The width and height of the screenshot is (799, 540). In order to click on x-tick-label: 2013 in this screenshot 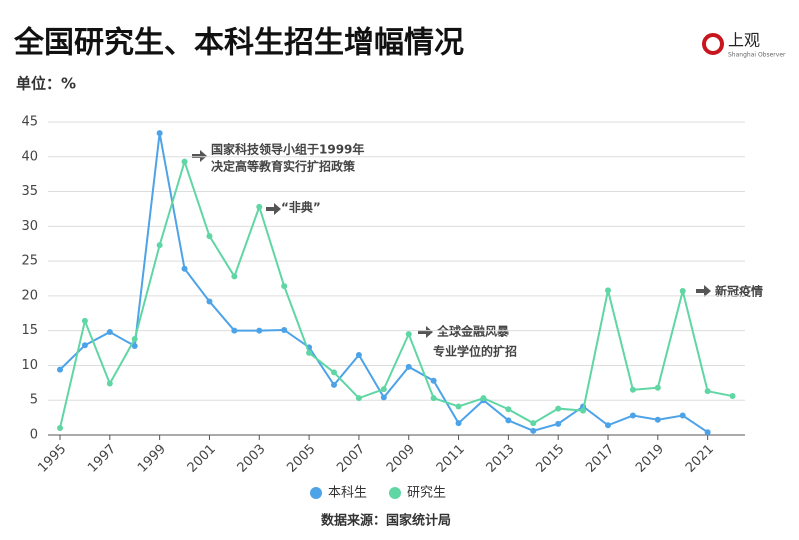, I will do `click(501, 459)`.